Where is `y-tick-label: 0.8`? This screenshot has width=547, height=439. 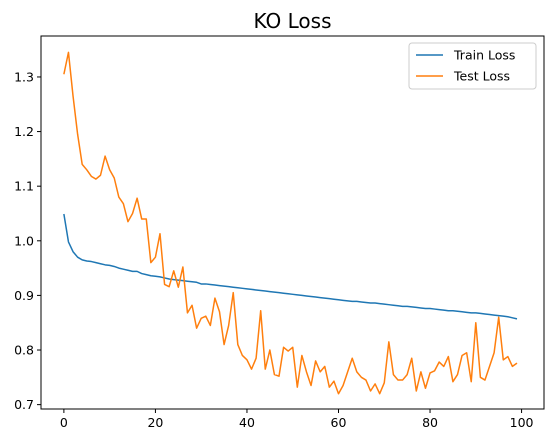
y-tick-label: 0.8 is located at coordinates (24, 350).